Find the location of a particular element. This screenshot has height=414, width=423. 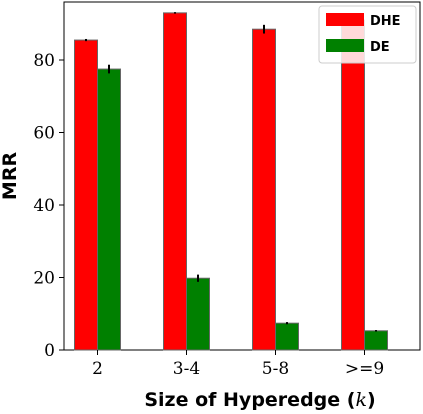

x-axis-title-var: k is located at coordinates (361, 400).